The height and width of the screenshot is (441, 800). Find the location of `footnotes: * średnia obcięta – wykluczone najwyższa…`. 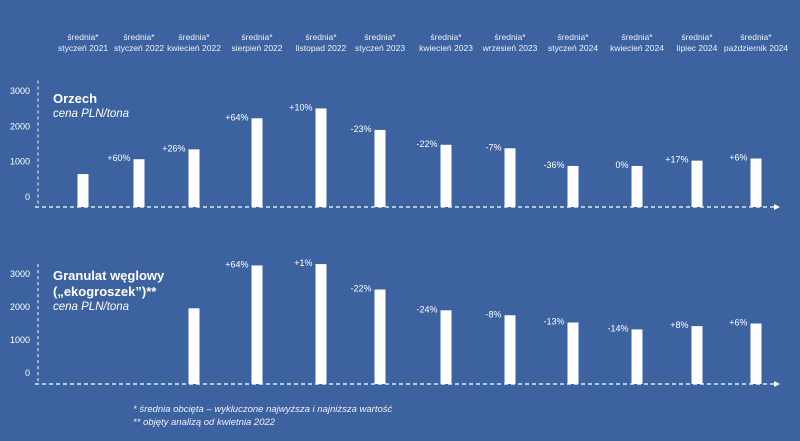

footnotes: * średnia obcięta – wykluczone najwyższa… is located at coordinates (262, 416).